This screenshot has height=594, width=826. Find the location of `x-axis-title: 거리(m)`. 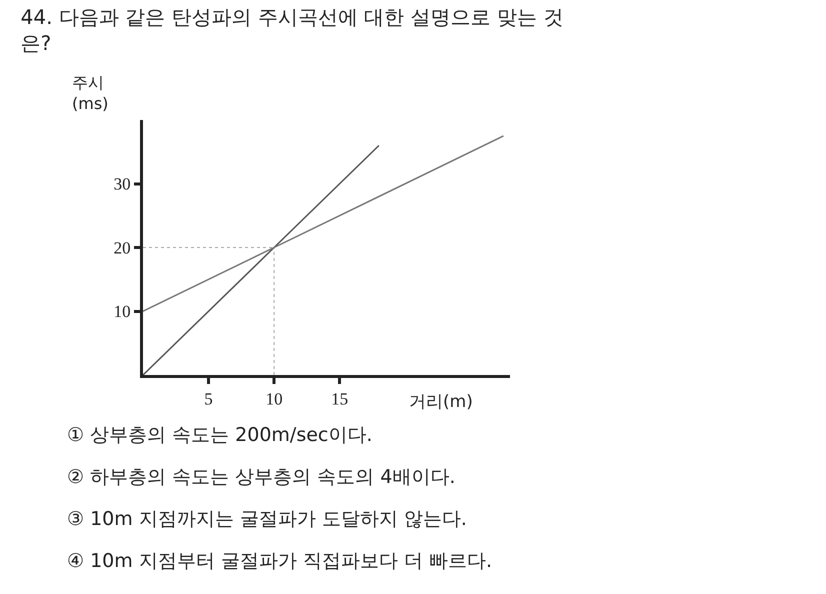

x-axis-title: 거리(m) is located at coordinates (441, 402).